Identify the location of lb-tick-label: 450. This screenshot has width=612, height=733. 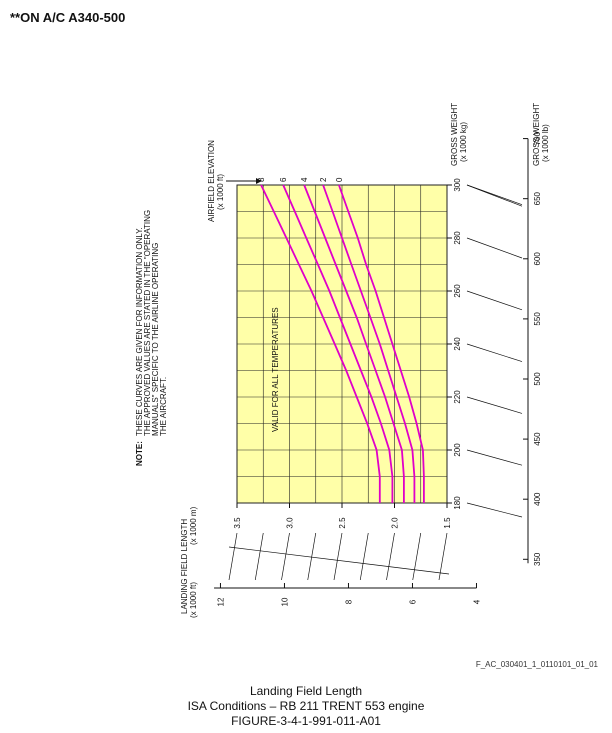
(537, 439).